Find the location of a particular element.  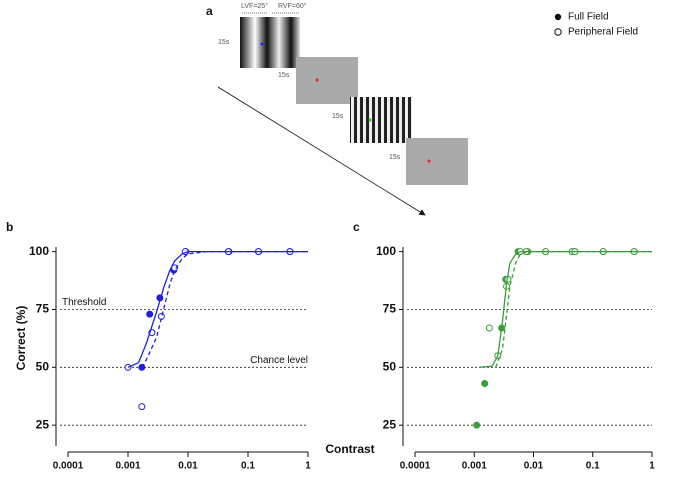

time-arrow is located at coordinates (321, 151).